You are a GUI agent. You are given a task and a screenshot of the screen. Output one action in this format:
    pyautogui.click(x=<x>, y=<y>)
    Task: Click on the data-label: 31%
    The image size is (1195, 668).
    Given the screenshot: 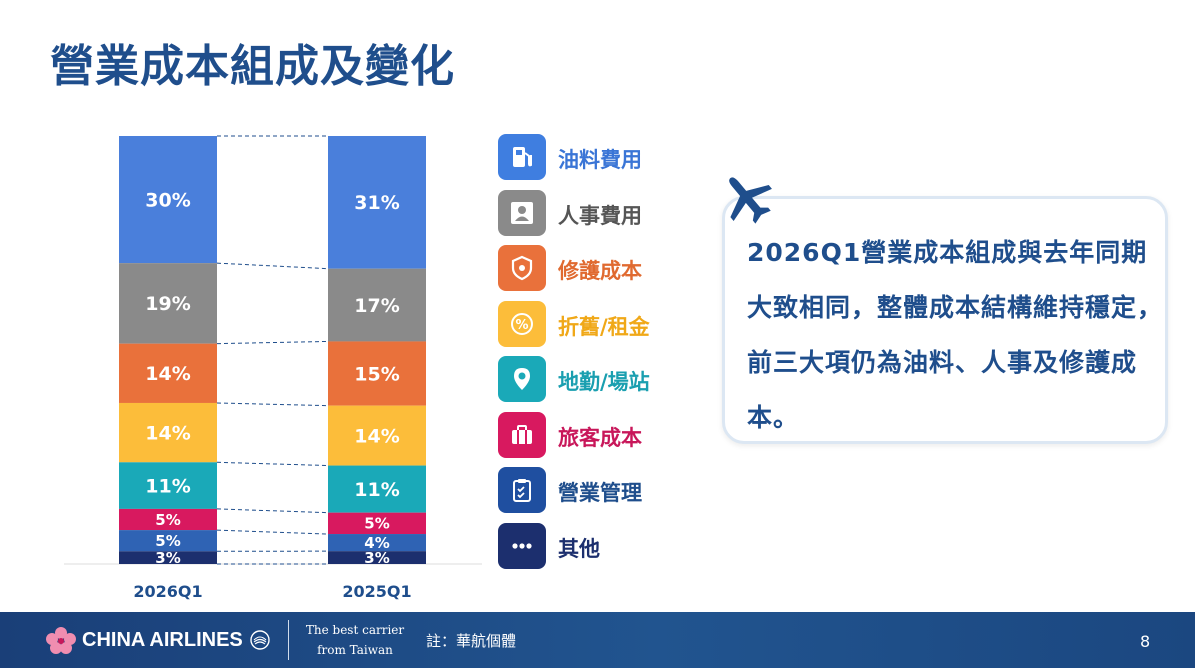 What is the action you would take?
    pyautogui.click(x=376, y=203)
    